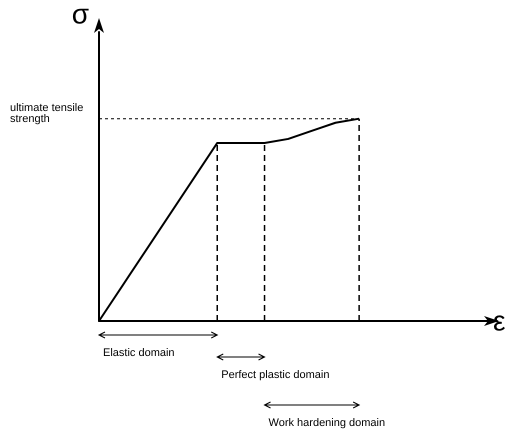 Image resolution: width=517 pixels, height=430 pixels. What do you see at coordinates (275, 375) in the screenshot?
I see `text: Perfect plastic domain` at bounding box center [275, 375].